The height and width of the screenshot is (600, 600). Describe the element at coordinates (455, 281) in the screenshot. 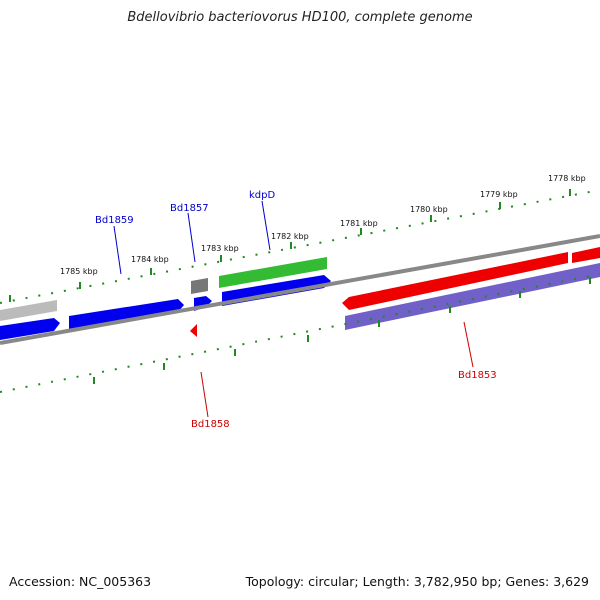

I see `reverse-cds-large` at that location.